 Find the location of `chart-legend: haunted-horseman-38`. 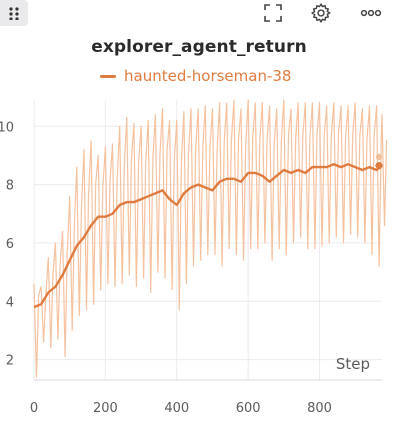

chart-legend: haunted-horseman-38 is located at coordinates (195, 76).